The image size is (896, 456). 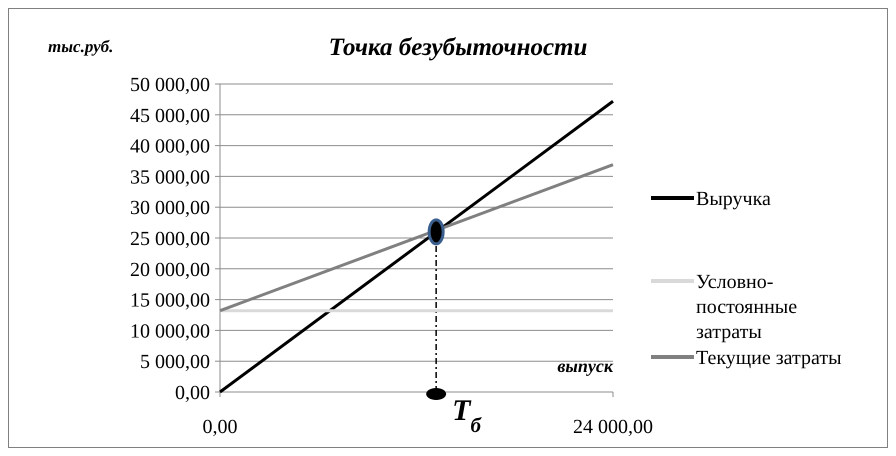 I want to click on y-tick-label: 40 000,00, so click(x=170, y=147).